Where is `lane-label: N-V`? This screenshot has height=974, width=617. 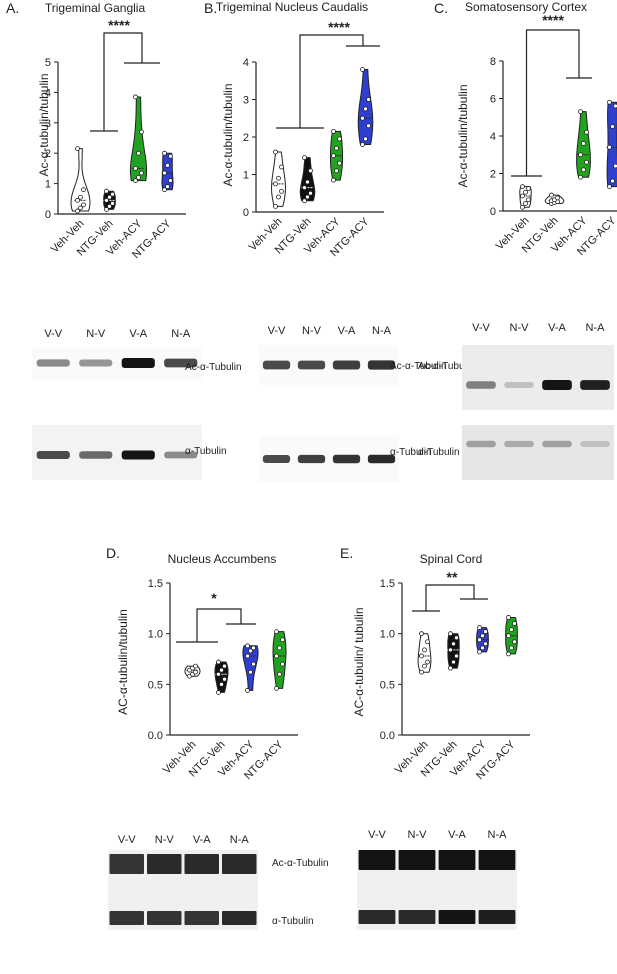
lane-label: N-V is located at coordinates (520, 328).